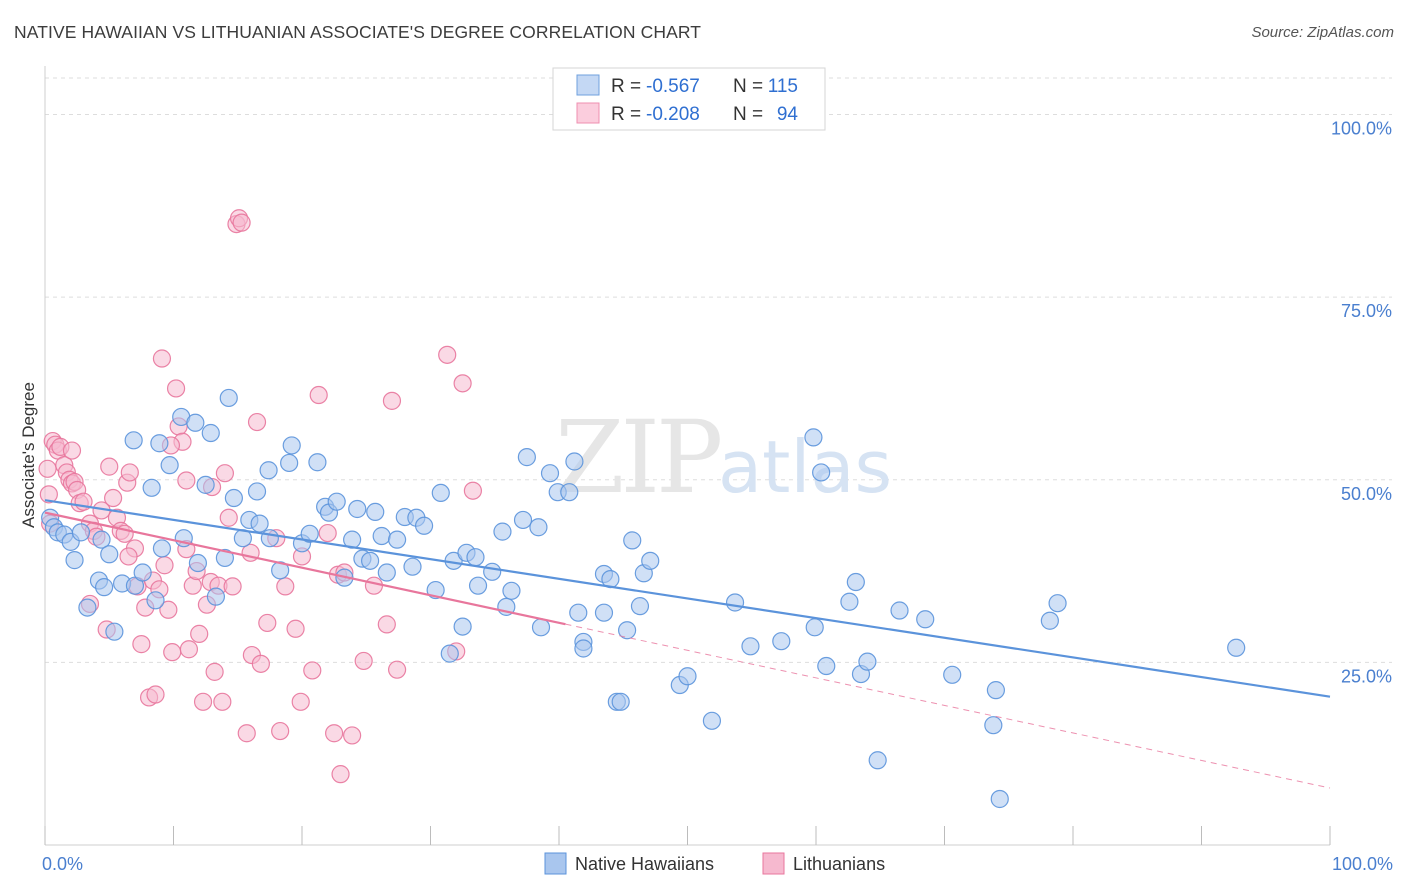  Describe the element at coordinates (62, 864) in the screenshot. I see `x-tick-label-min: 0.0%` at that location.